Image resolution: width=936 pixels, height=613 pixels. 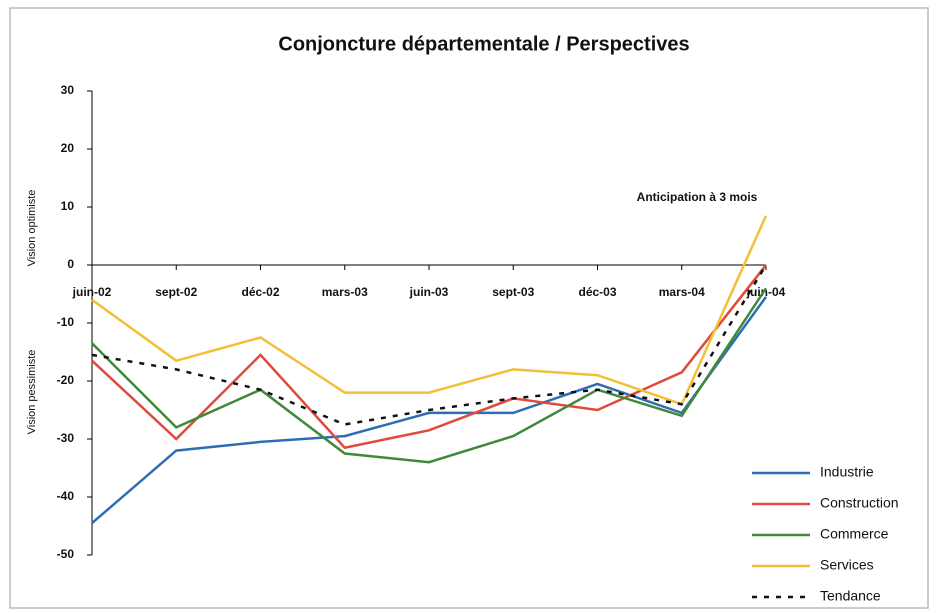 I want to click on x-tick-label: sept-03, so click(x=513, y=292).